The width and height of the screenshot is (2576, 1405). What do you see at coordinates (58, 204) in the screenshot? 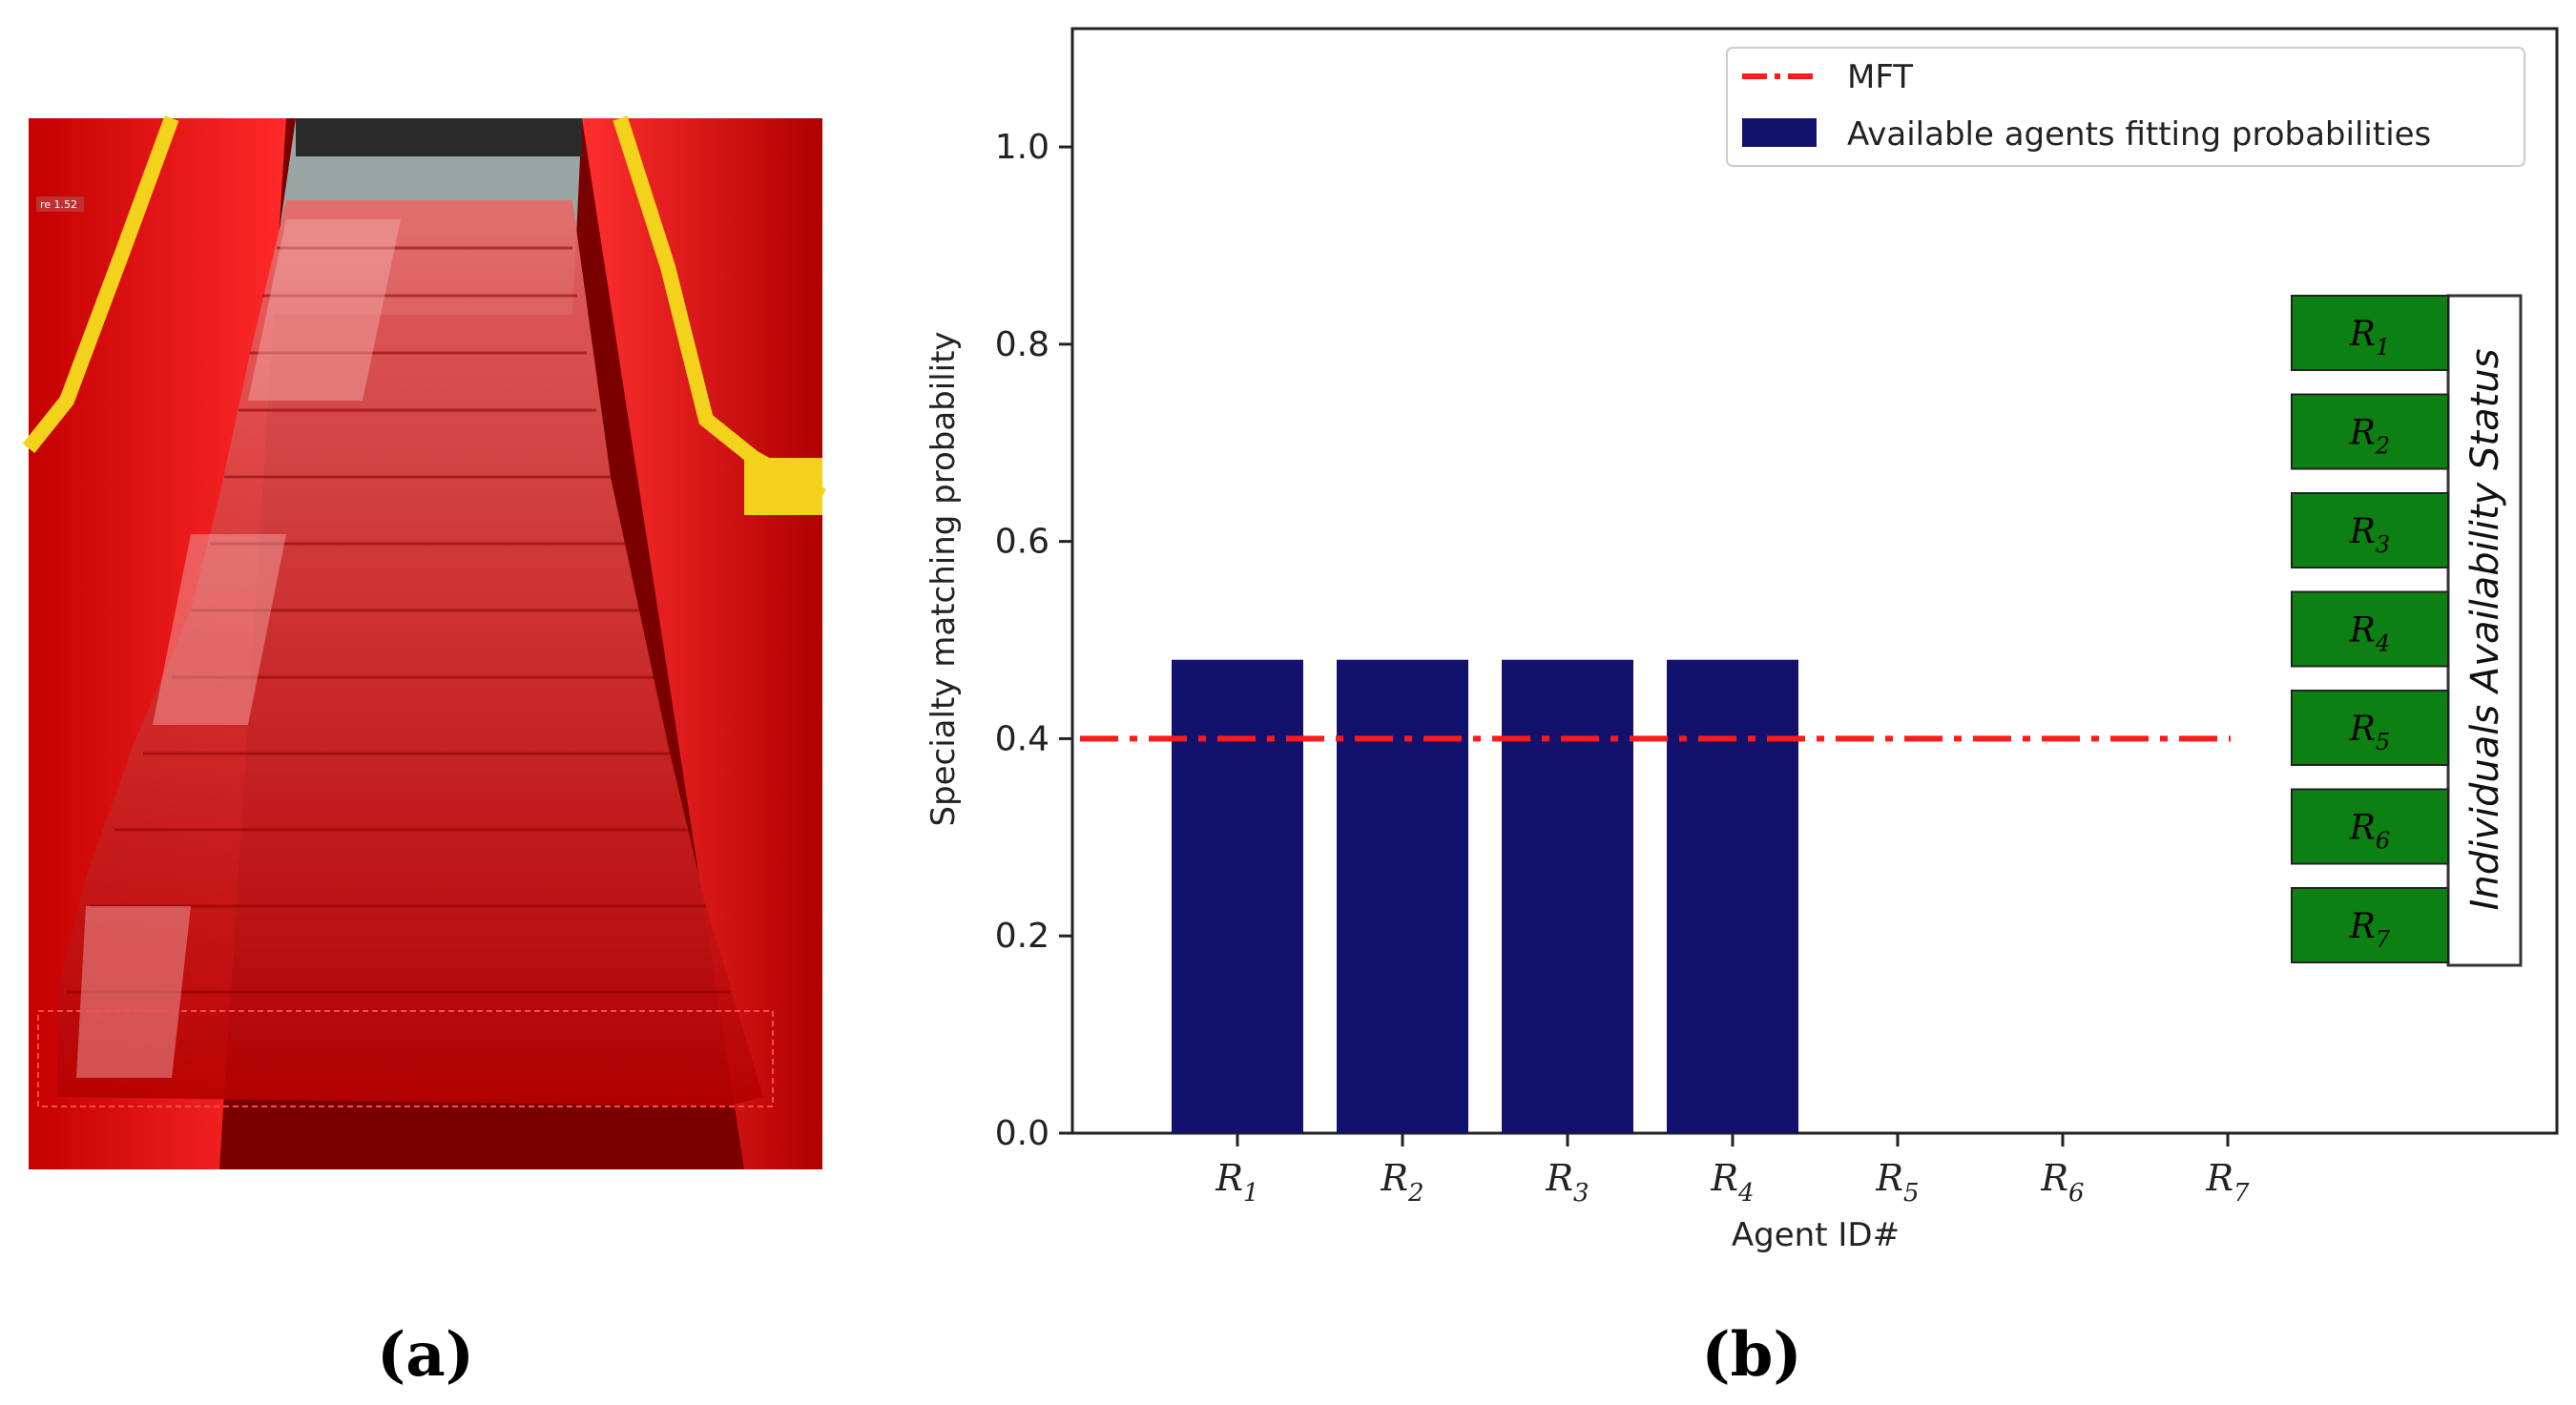
I see `photo-tag: re 1.52` at bounding box center [58, 204].